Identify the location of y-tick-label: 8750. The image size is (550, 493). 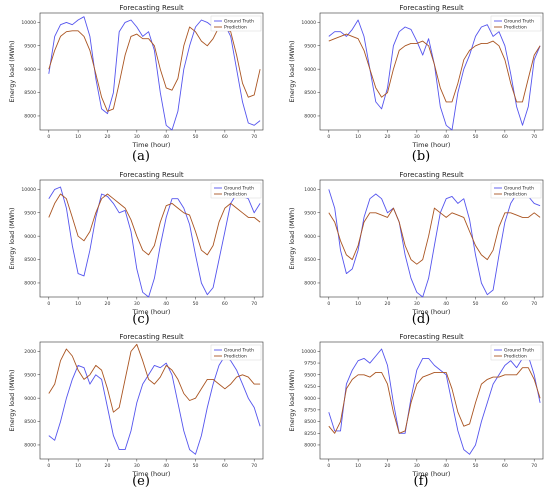
(310, 410).